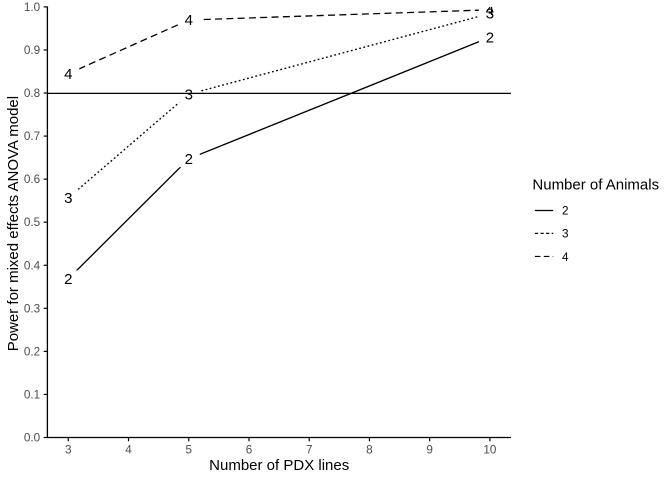 This screenshot has height=480, width=672. Describe the element at coordinates (32, 222) in the screenshot. I see `svg-text: 0.5` at that location.